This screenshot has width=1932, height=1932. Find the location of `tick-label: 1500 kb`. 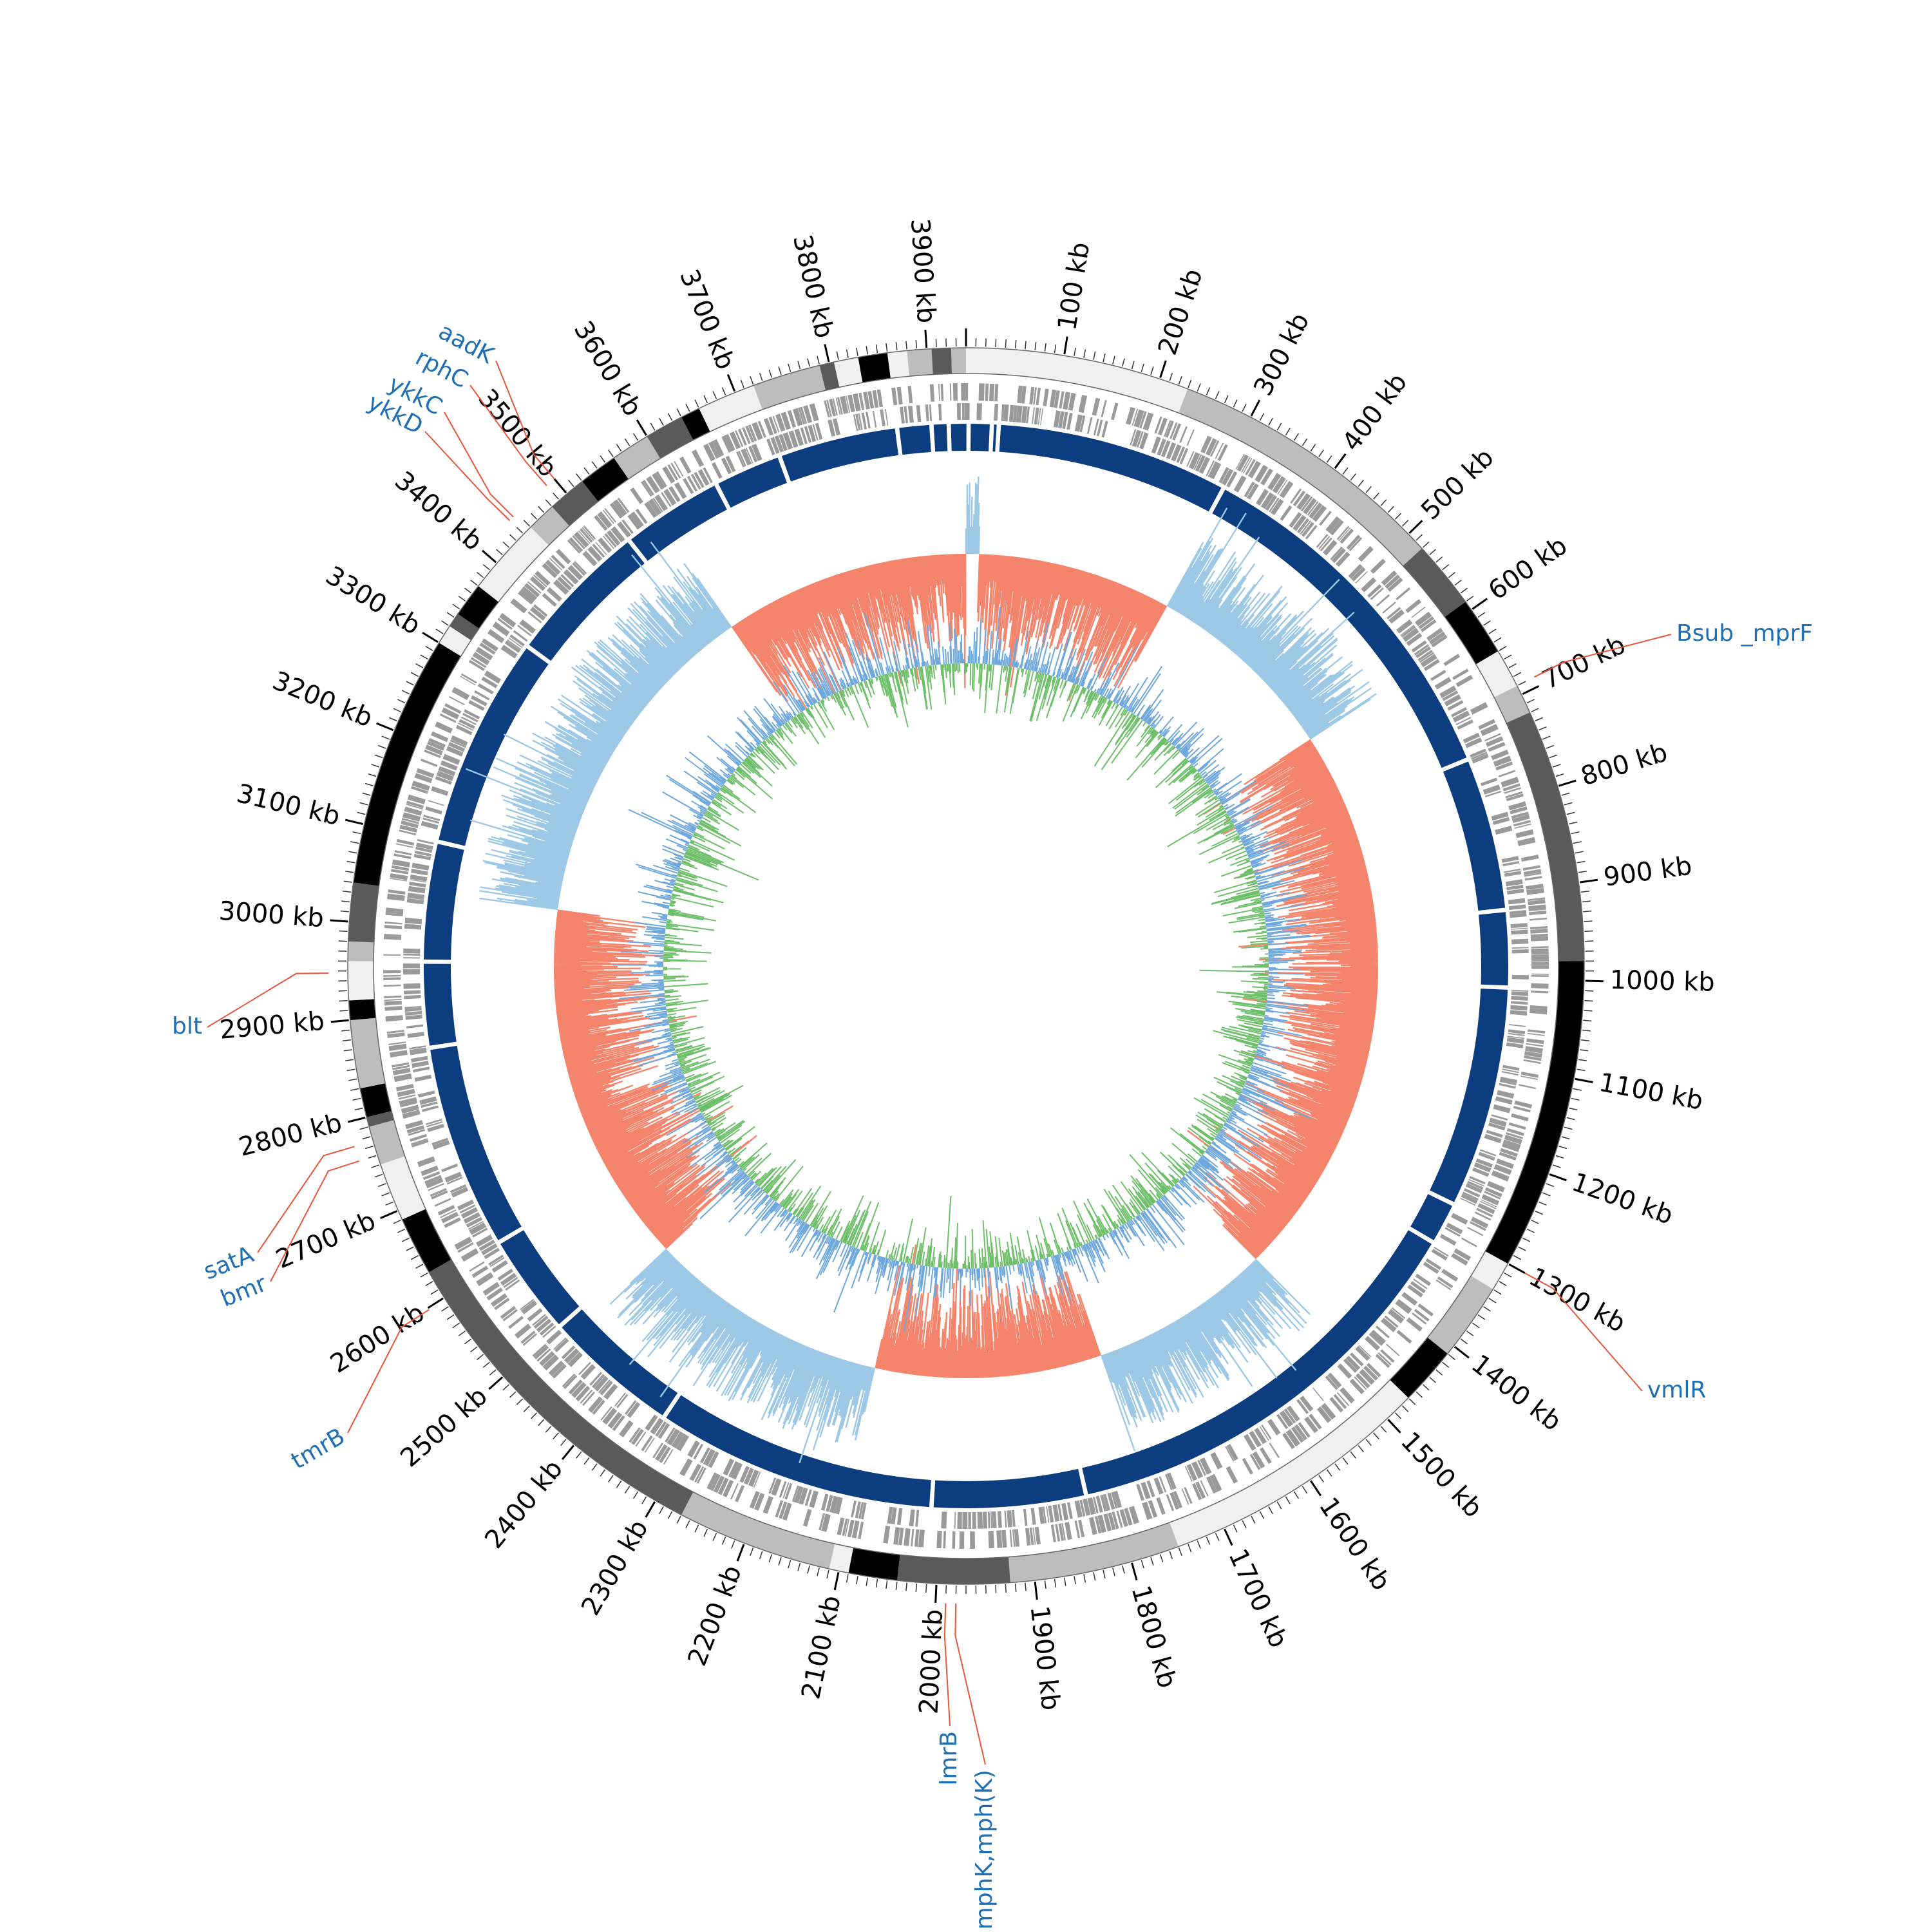

tick-label: 1500 kb is located at coordinates (1442, 1475).